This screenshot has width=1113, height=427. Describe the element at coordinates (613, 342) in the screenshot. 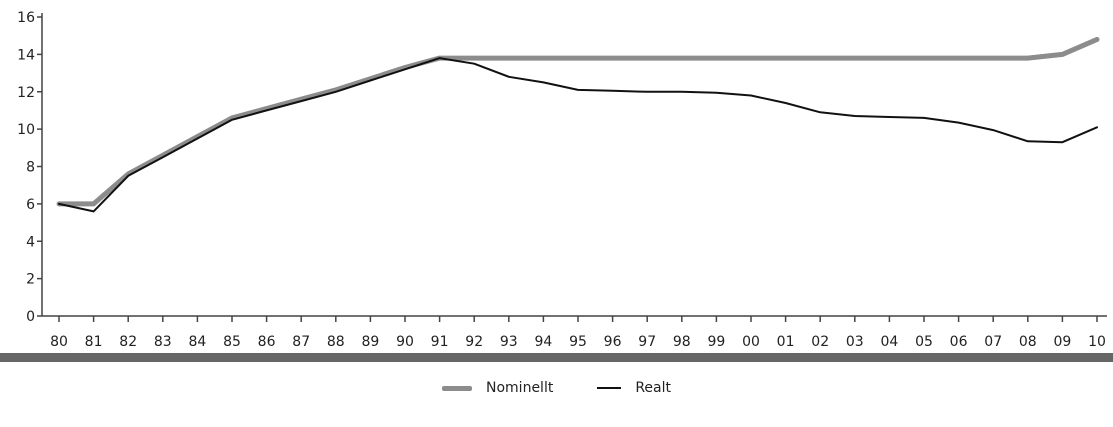

I see `x-tick-label: 96` at that location.